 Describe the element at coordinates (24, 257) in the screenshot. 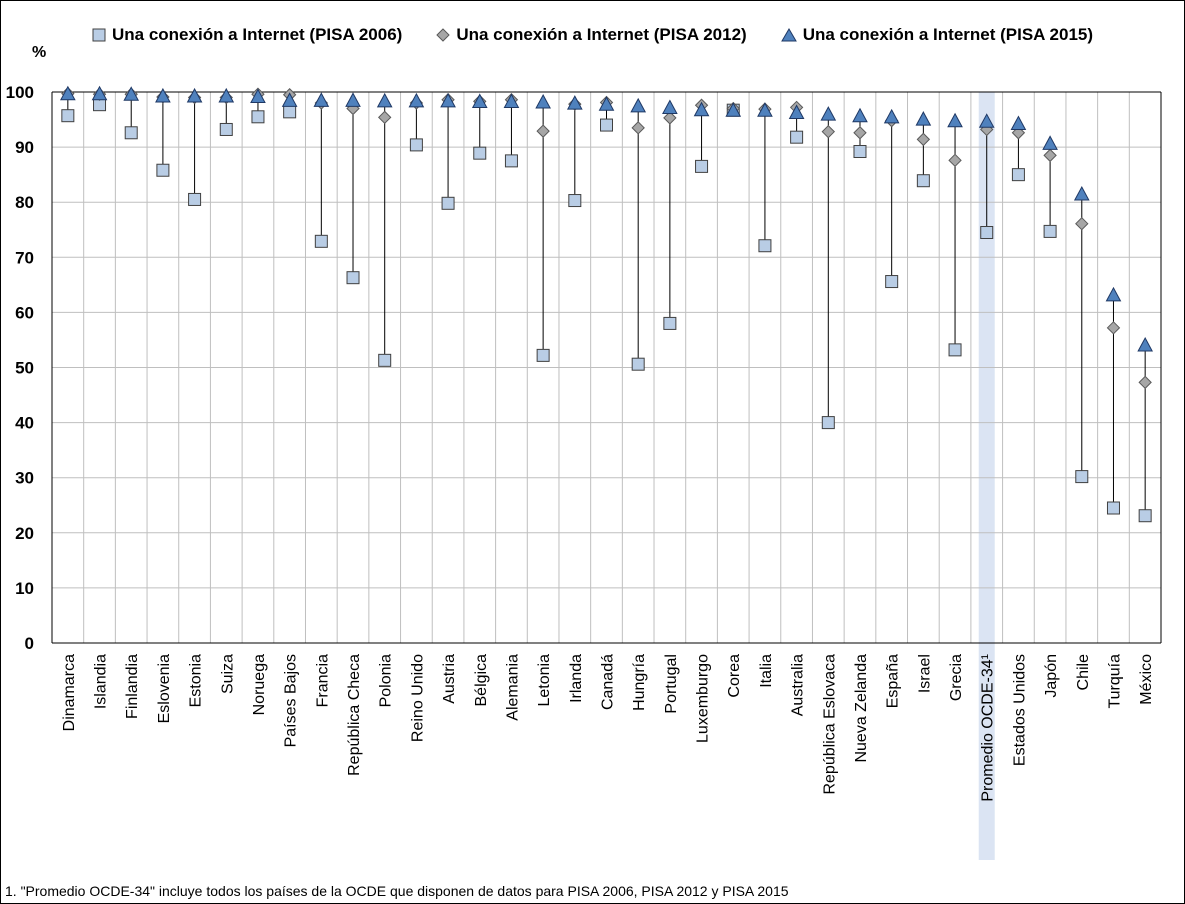

I see `y-tick-label: 70` at that location.